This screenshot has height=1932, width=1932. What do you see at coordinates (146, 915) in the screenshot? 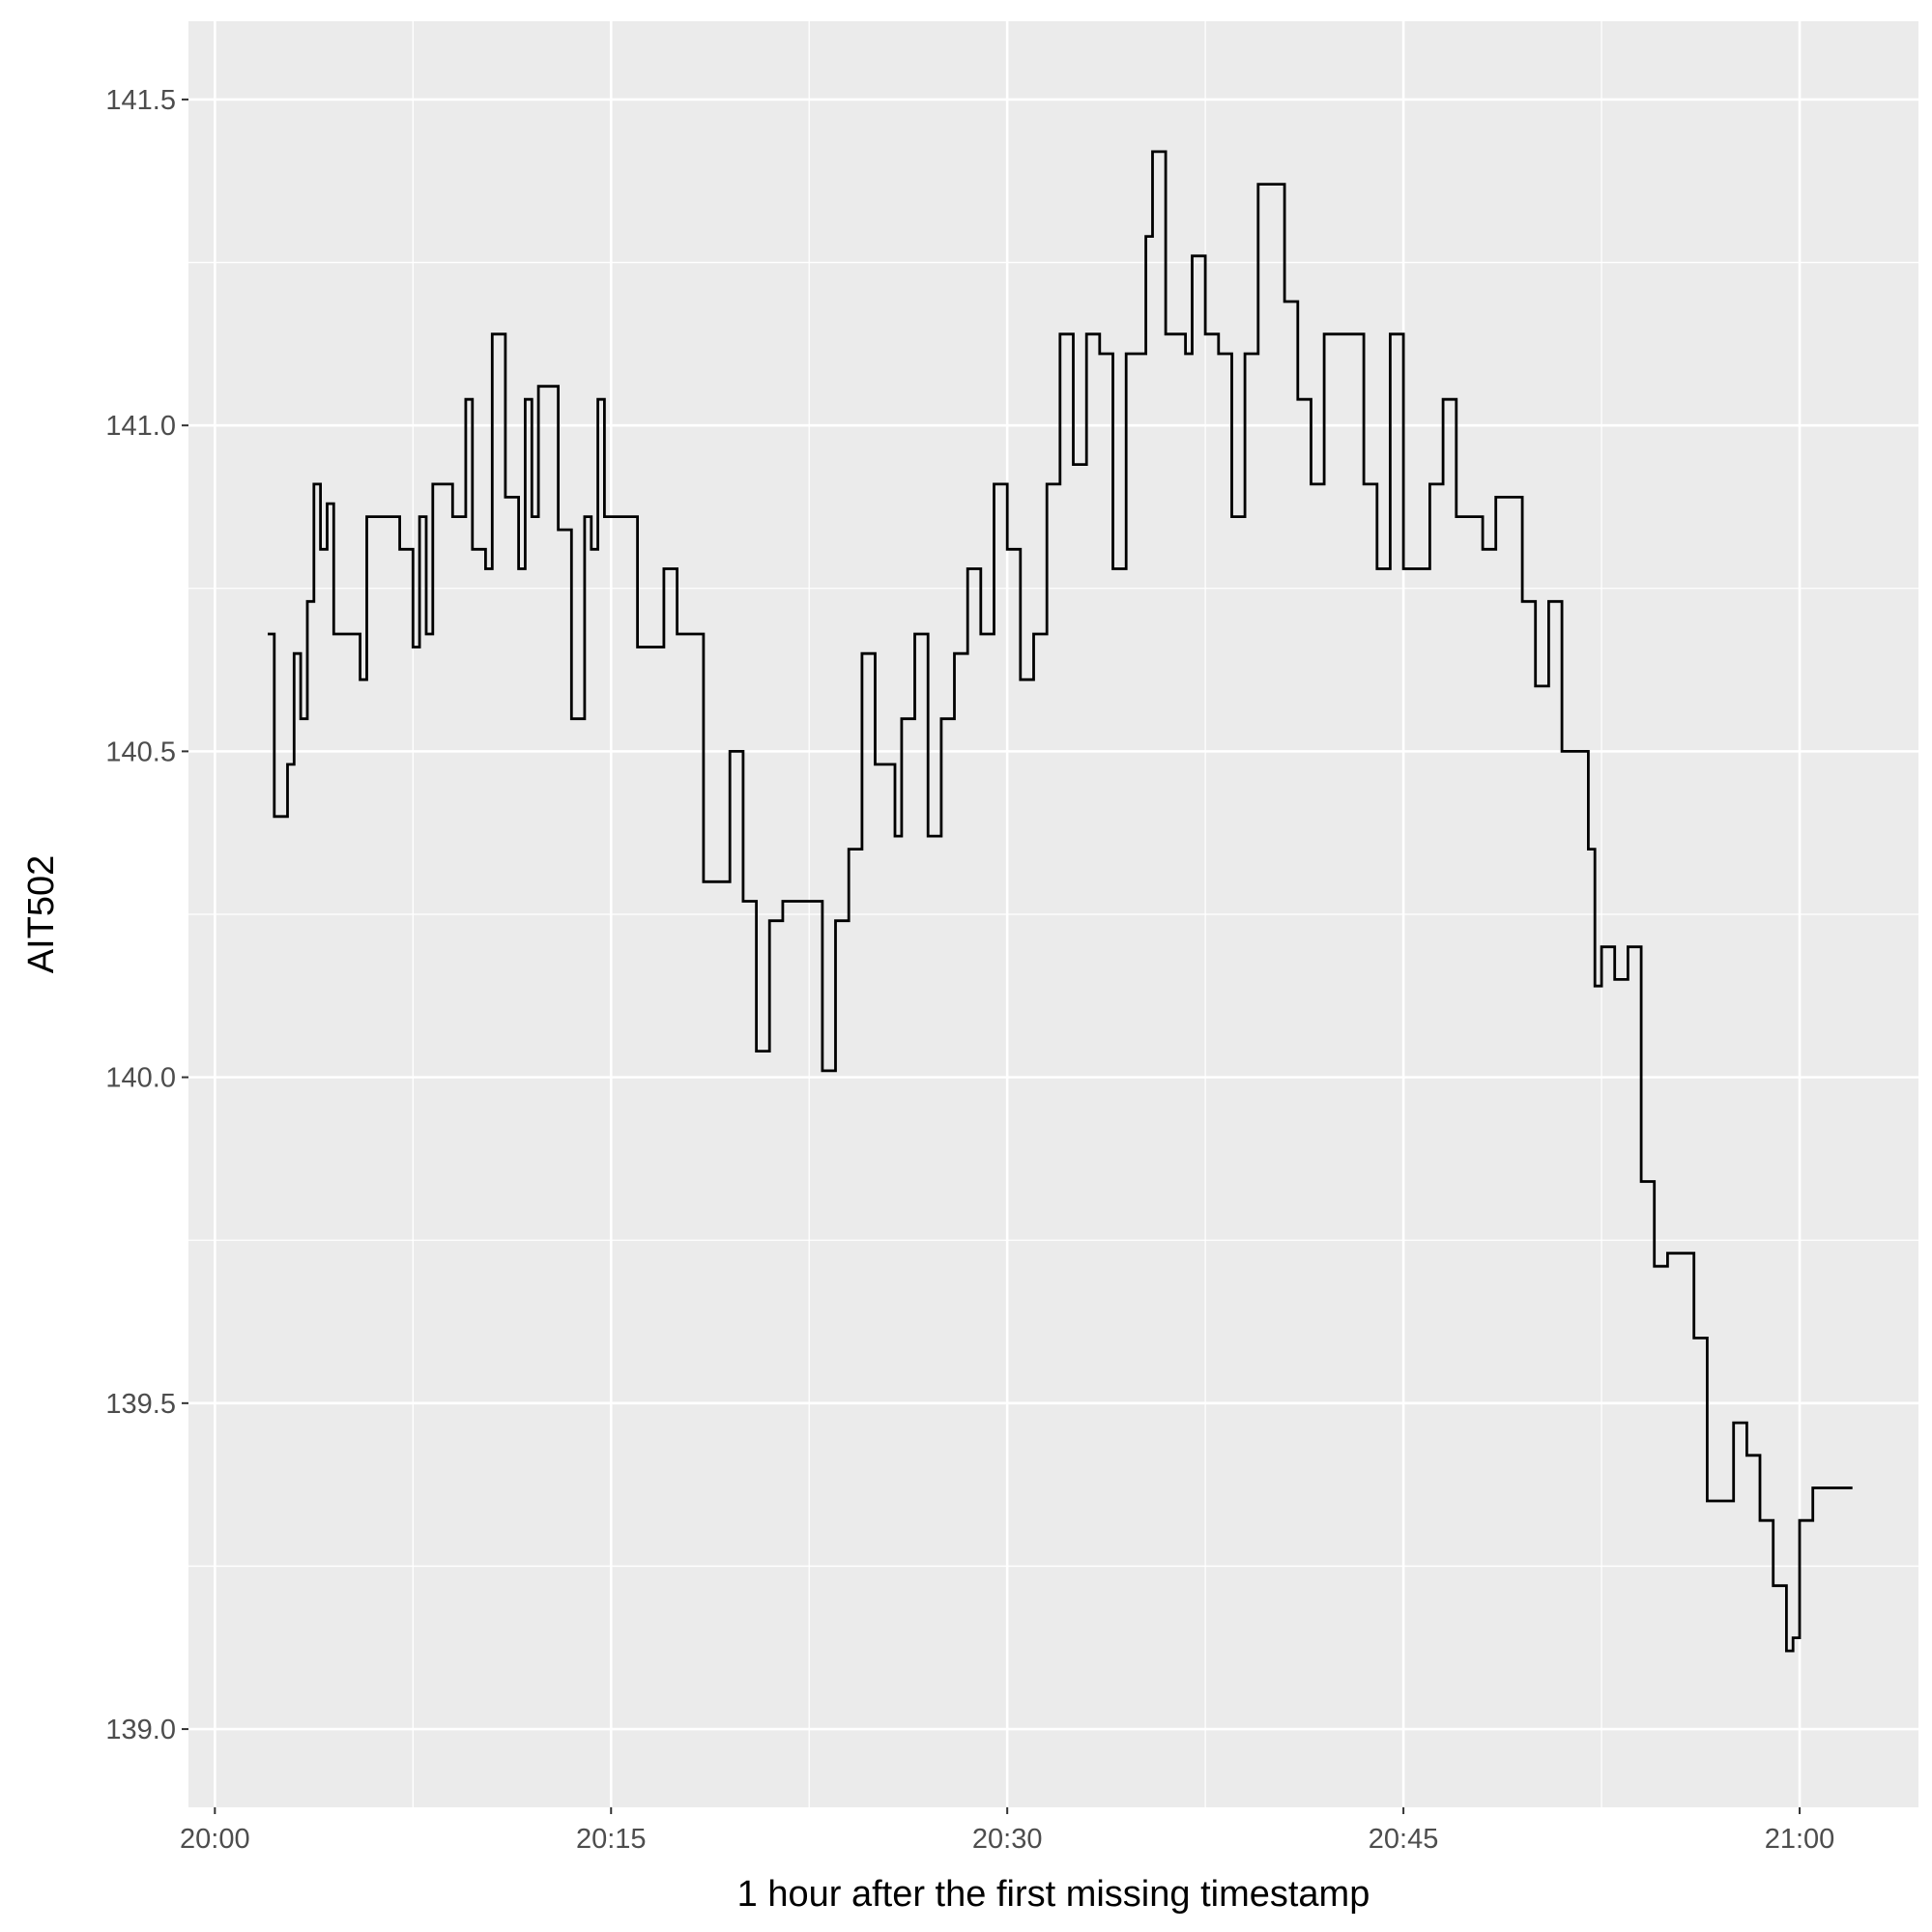
I see `y-axis: 139.0 139.5 140.0 140.5 141.0 141.5` at bounding box center [146, 915].